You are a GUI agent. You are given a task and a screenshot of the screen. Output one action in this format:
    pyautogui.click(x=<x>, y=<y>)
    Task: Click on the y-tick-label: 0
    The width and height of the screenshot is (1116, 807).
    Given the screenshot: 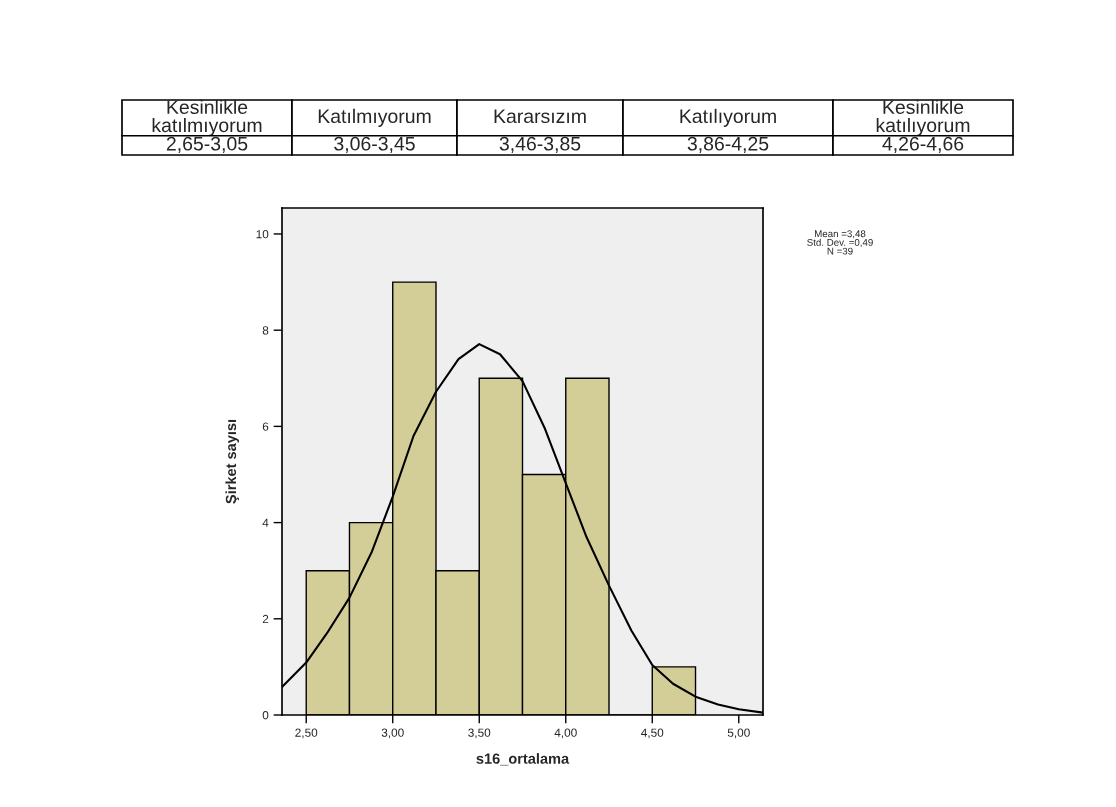 What is the action you would take?
    pyautogui.click(x=265, y=715)
    